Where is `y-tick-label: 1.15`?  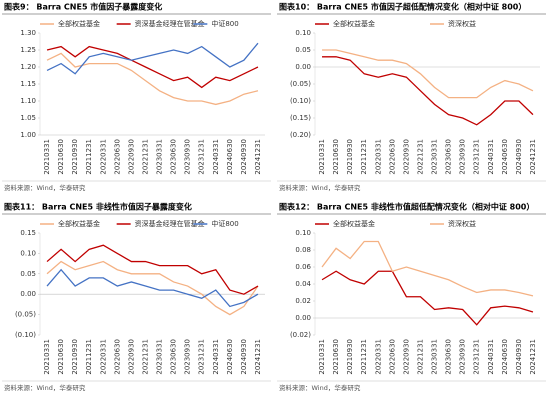 y-tick-label: 1.15 is located at coordinates (28, 84).